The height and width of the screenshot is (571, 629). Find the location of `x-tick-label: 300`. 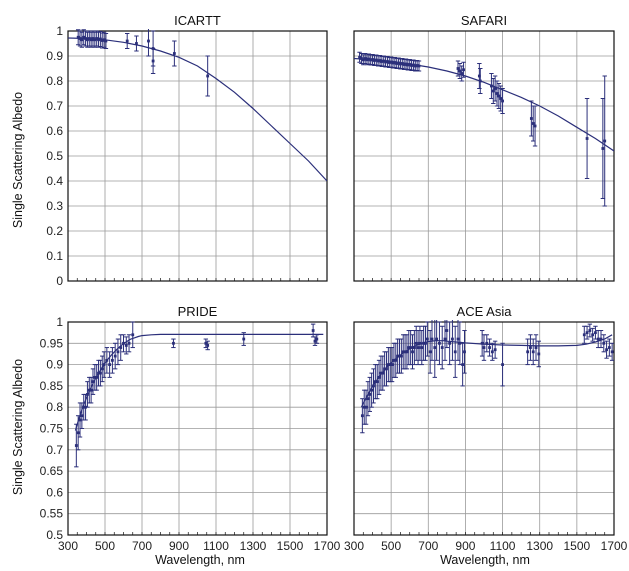

x-tick-label: 300 is located at coordinates (68, 546).